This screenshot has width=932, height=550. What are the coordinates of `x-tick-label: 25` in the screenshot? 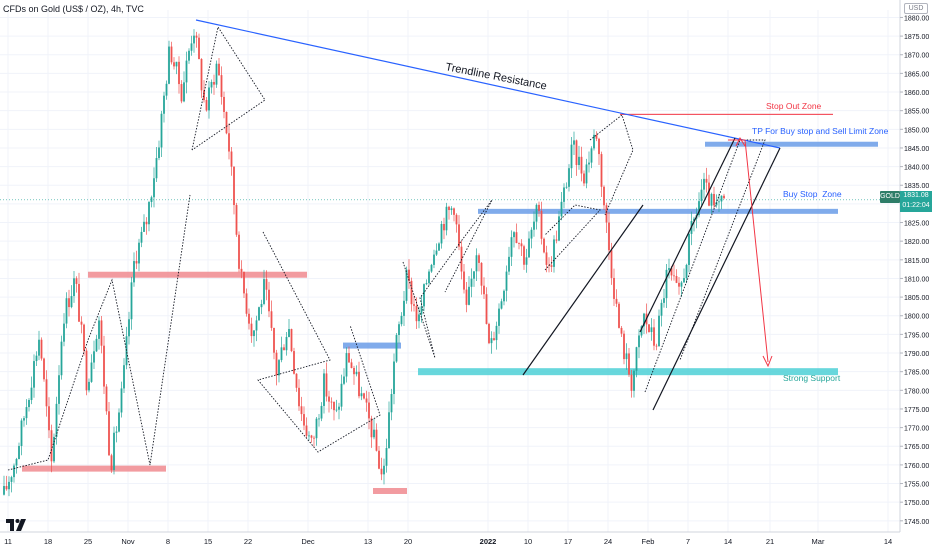 It's located at (88, 541).